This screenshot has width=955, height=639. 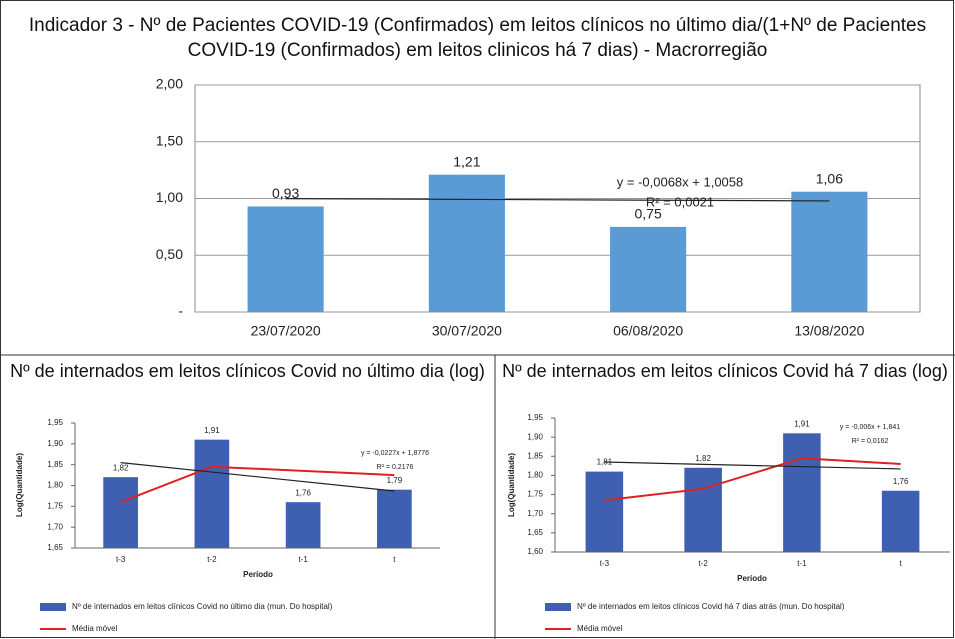 What do you see at coordinates (648, 214) in the screenshot?
I see `data-label: 0,75` at bounding box center [648, 214].